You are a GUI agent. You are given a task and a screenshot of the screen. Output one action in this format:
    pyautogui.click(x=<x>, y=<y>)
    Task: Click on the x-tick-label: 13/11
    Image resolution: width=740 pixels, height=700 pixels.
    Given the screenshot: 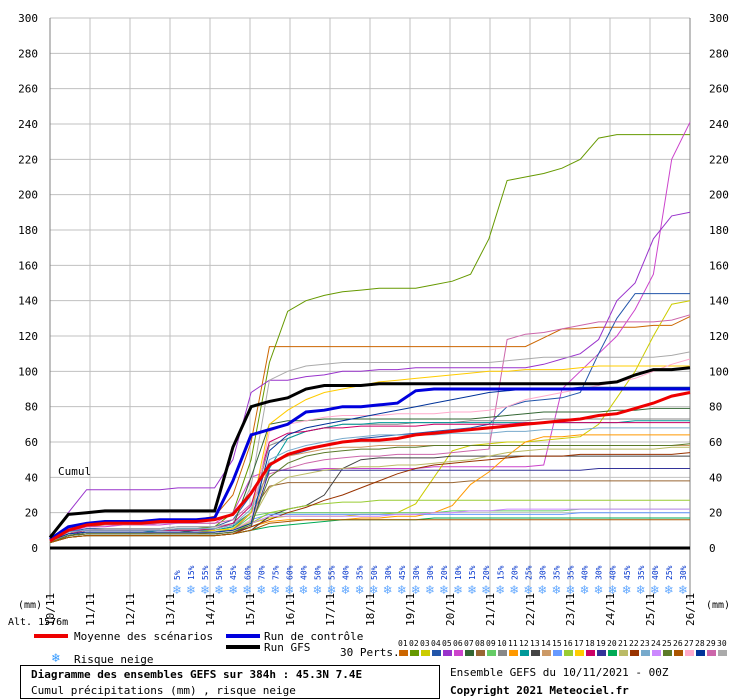 What is the action you would take?
    pyautogui.click(x=170, y=609)
    